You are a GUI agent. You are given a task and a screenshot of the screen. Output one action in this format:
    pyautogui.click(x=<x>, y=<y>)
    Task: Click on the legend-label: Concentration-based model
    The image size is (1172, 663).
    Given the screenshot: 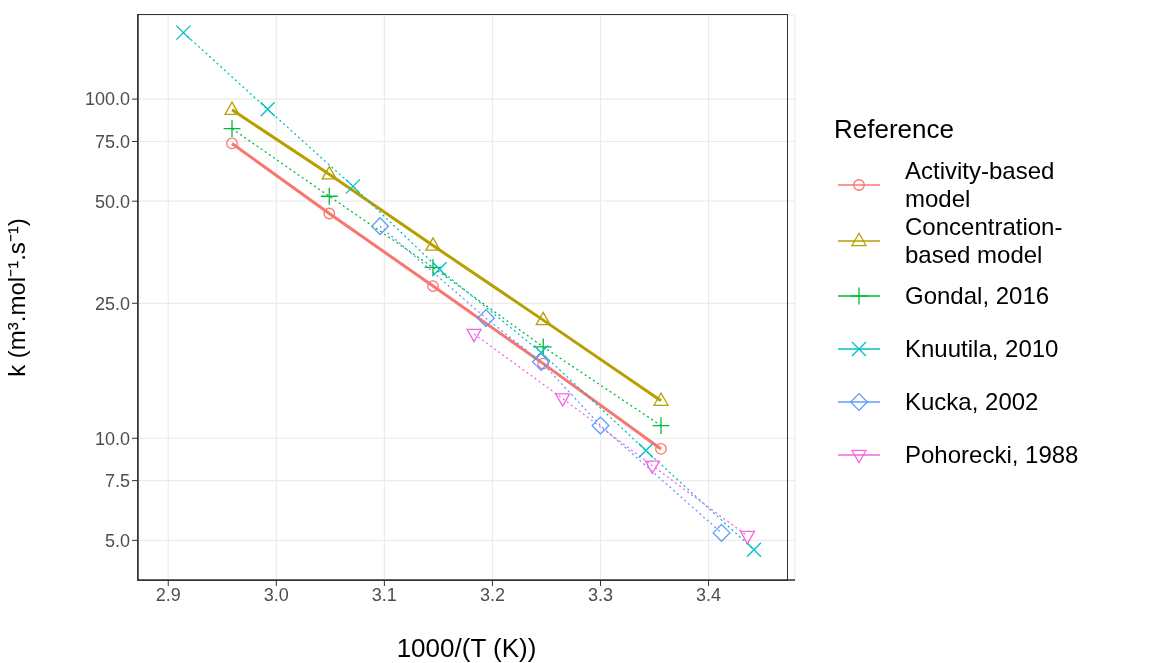 What is the action you would take?
    pyautogui.click(x=984, y=241)
    